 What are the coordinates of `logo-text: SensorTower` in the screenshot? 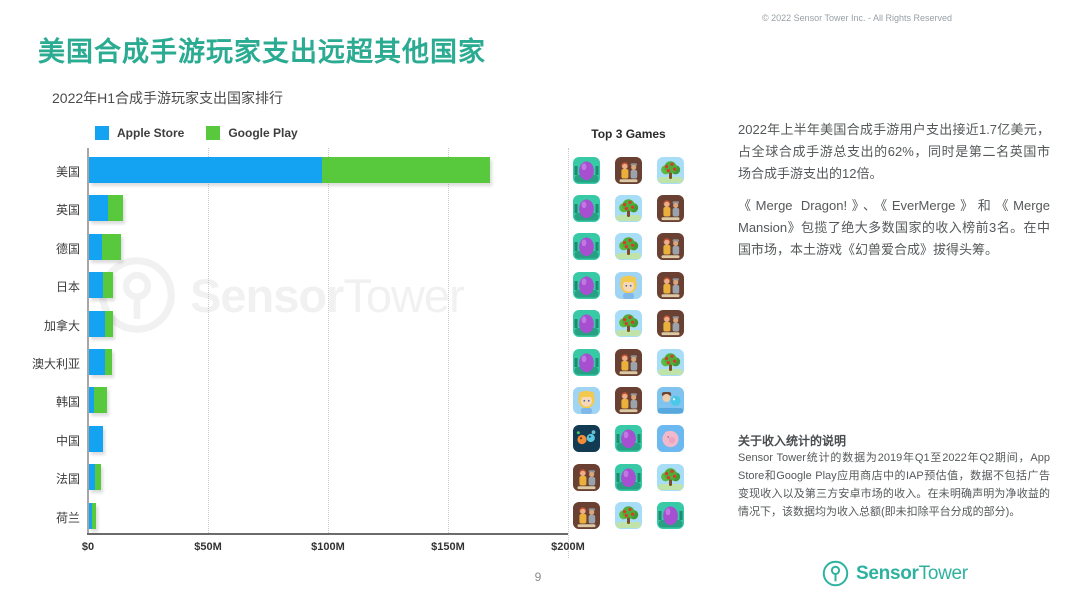 It's located at (912, 573).